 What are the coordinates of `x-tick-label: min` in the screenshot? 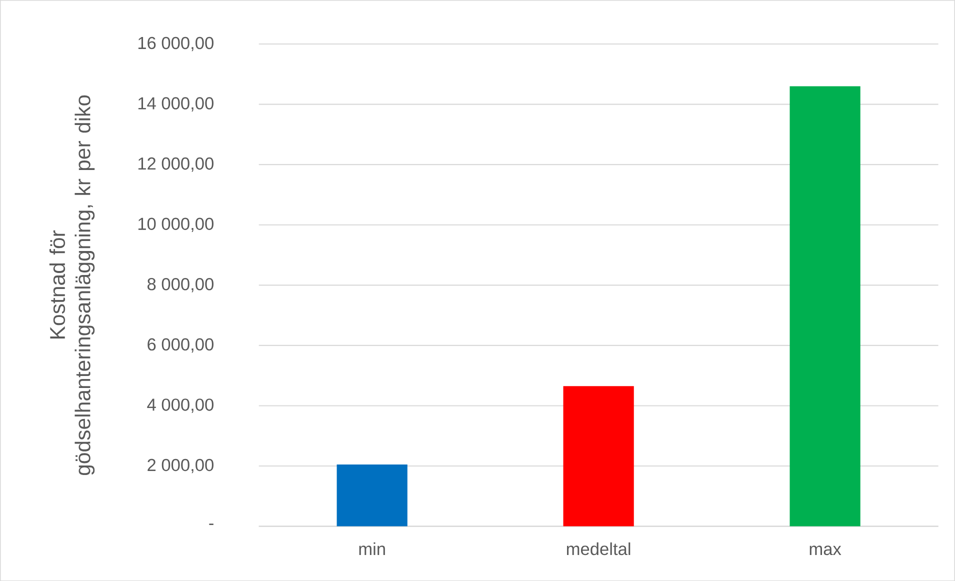 It's located at (372, 548).